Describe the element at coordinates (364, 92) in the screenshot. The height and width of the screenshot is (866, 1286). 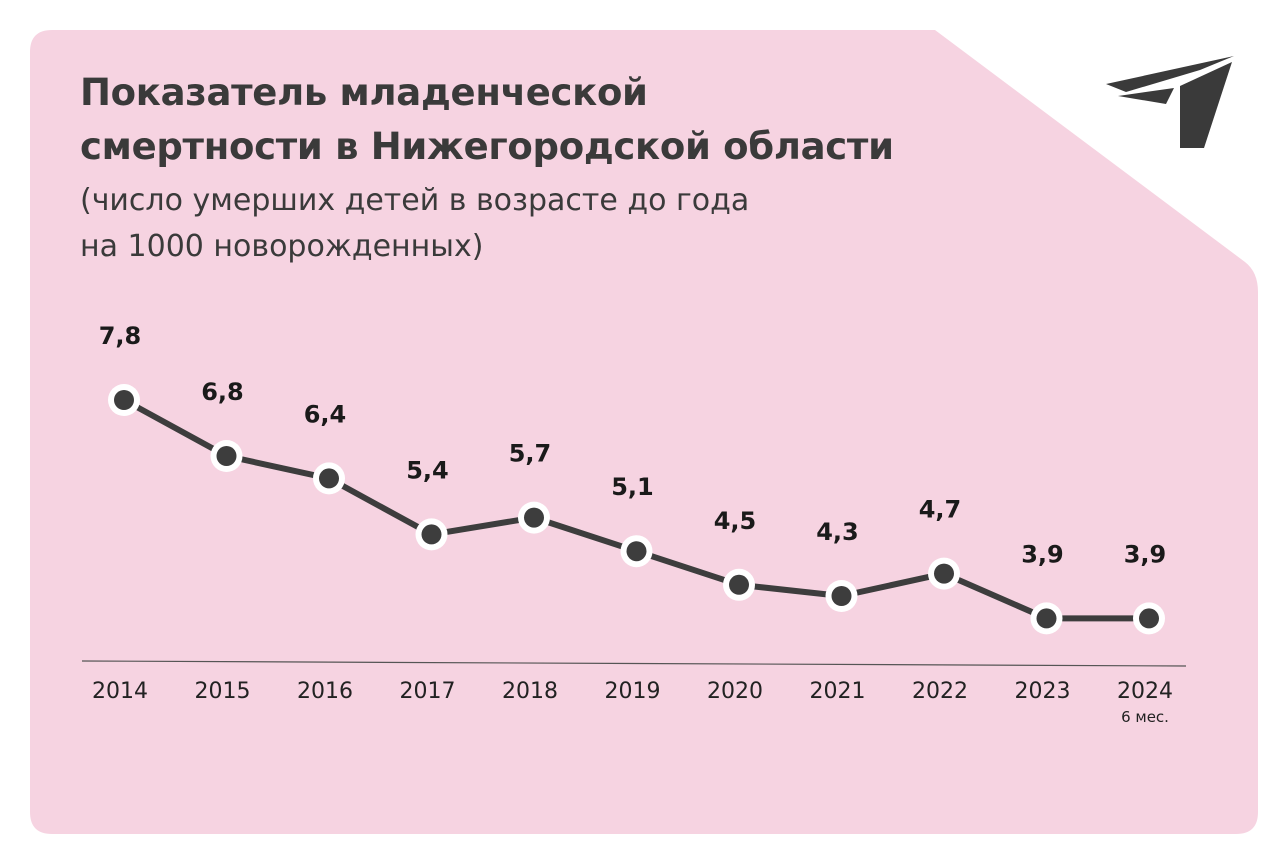
I see `title-line-1: Показатель младенческой` at that location.